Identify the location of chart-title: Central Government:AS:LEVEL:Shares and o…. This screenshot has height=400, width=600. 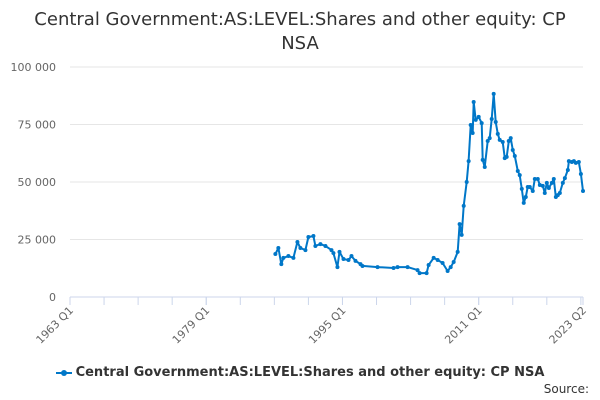
(300, 31).